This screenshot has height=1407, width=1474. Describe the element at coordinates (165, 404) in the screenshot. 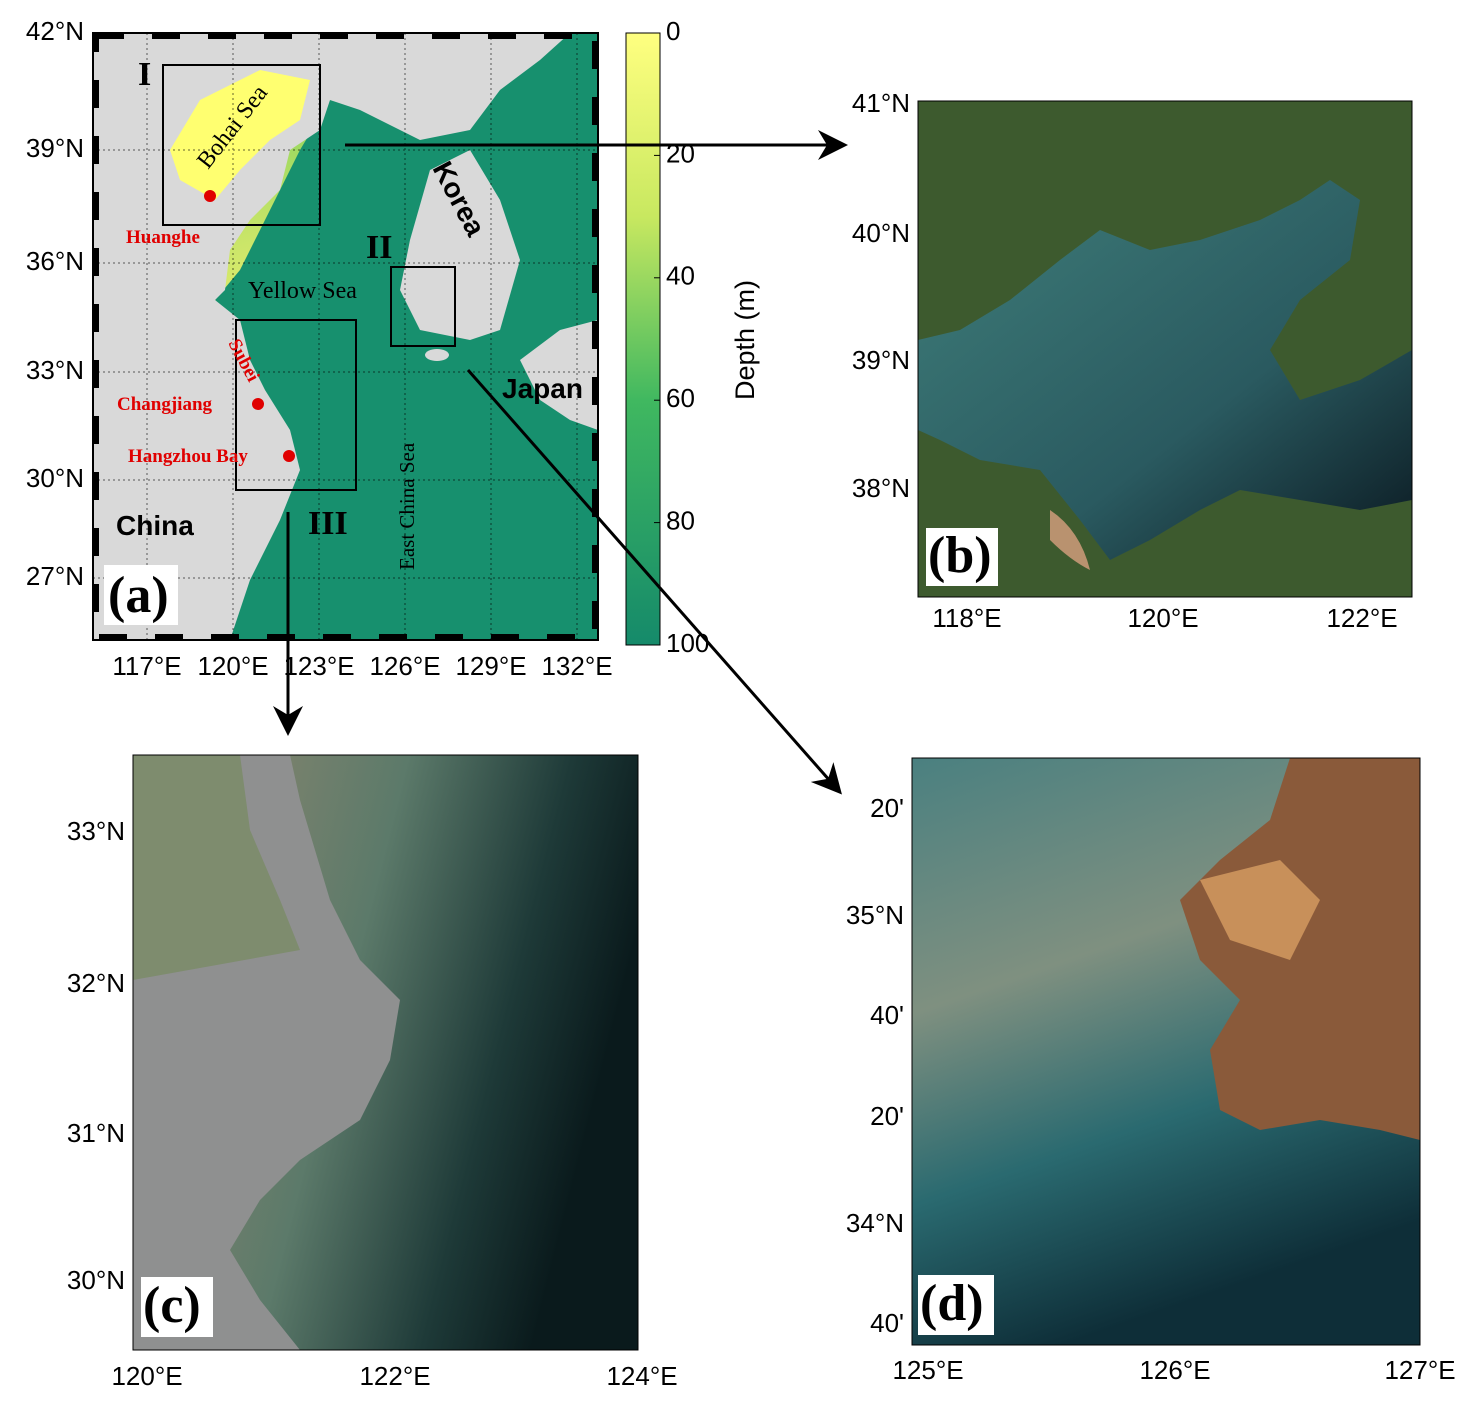

I see `place-label: Changjiang` at that location.